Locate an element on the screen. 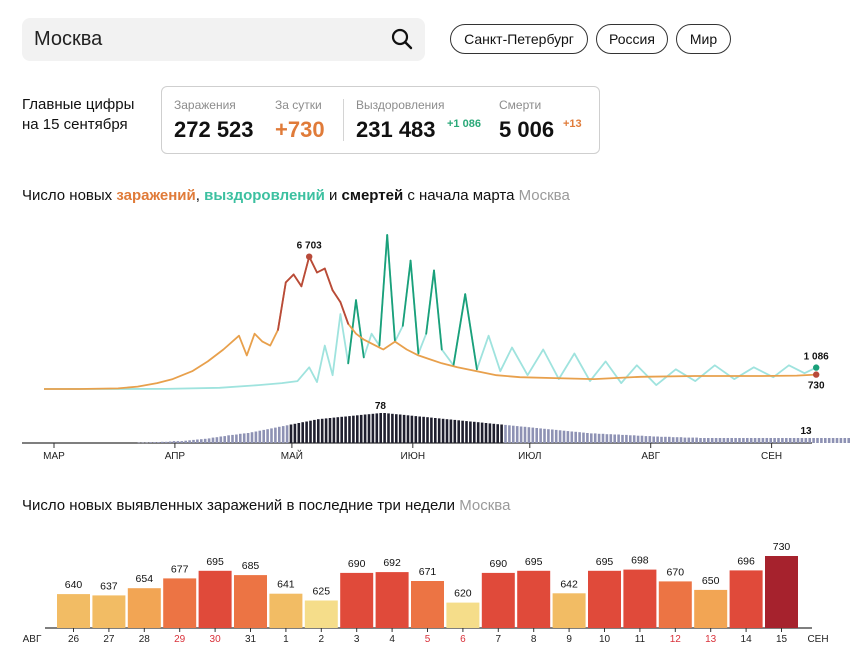 The width and height of the screenshot is (850, 664). infections-peak-dot is located at coordinates (309, 256).